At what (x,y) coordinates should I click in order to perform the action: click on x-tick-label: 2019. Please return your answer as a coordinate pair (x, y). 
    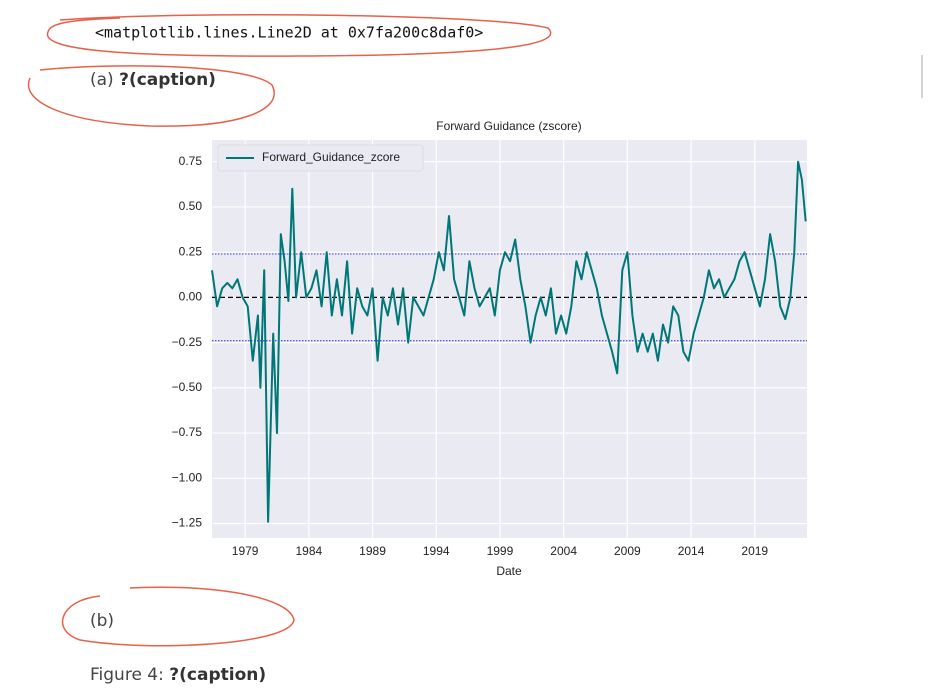
    Looking at the image, I should click on (754, 551).